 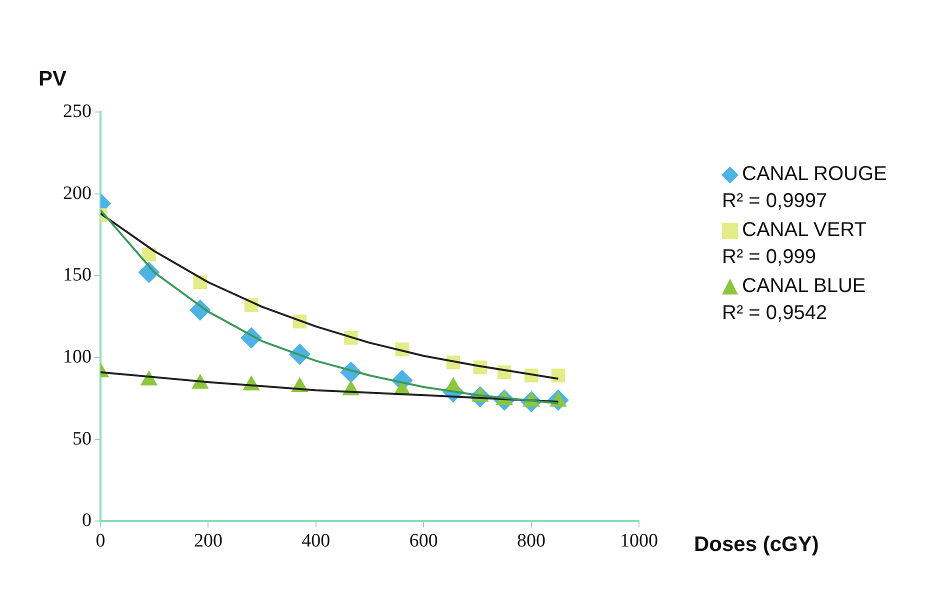 I want to click on y-tick-label: 150, so click(x=77, y=275).